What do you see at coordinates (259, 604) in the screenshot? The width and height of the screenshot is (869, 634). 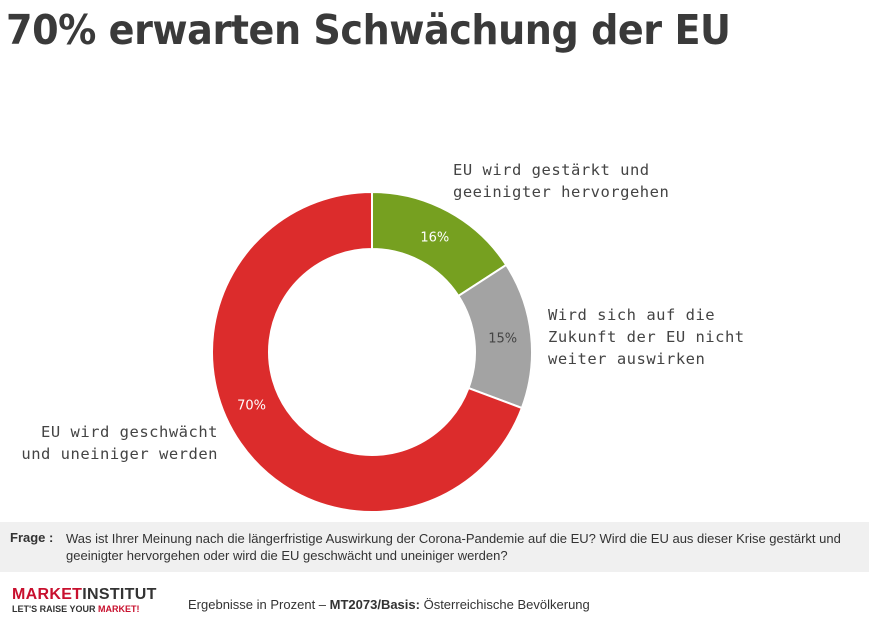 I see `footer-prefix: Ergebnisse in Prozent –` at bounding box center [259, 604].